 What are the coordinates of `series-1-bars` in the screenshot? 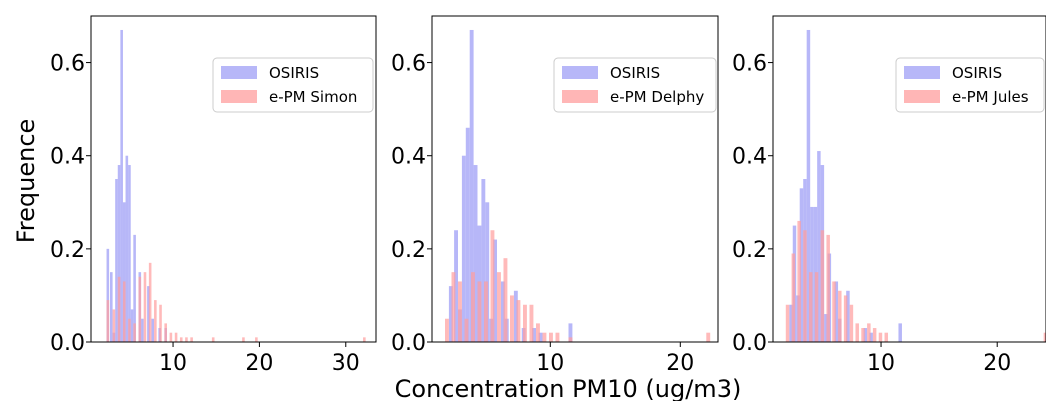 It's located at (136, 185).